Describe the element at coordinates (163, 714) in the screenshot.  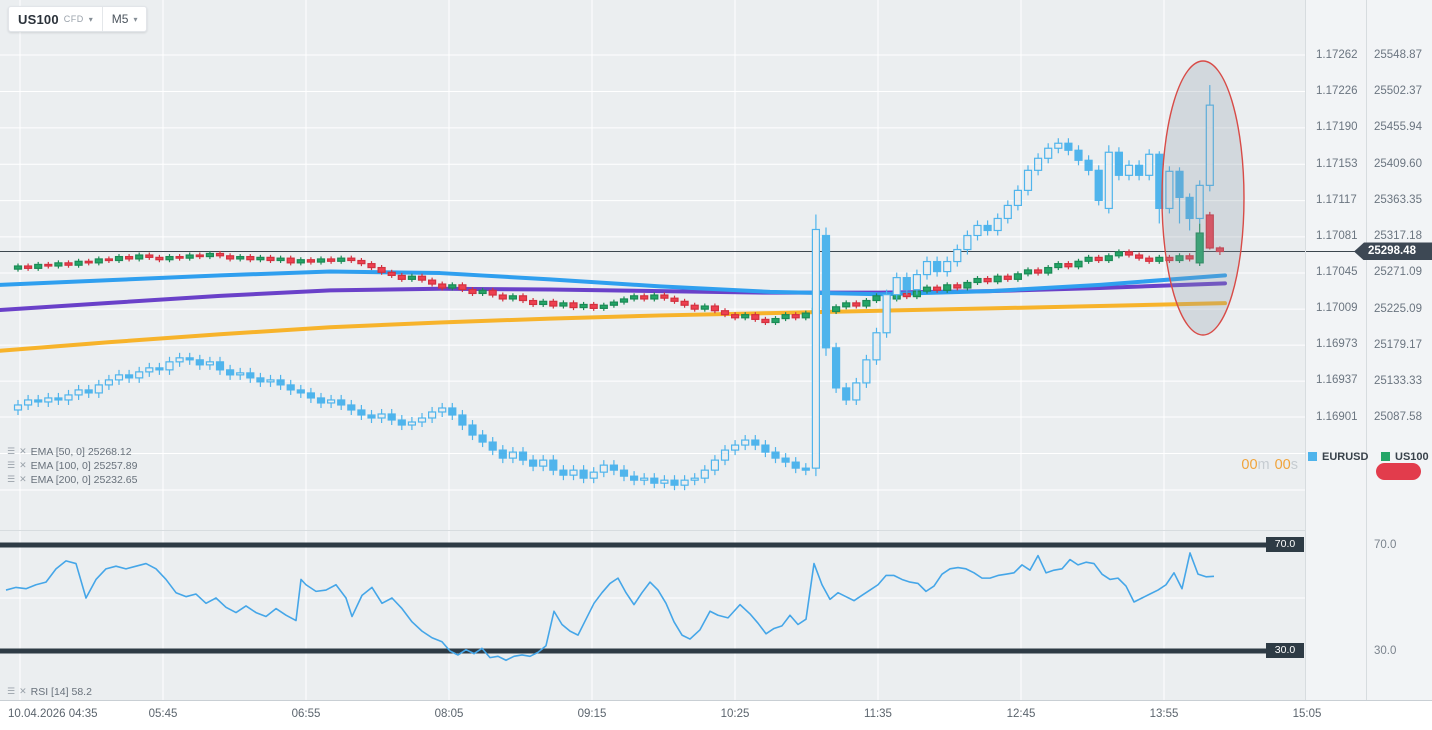
I see `time-tick-label: 05:45` at that location.